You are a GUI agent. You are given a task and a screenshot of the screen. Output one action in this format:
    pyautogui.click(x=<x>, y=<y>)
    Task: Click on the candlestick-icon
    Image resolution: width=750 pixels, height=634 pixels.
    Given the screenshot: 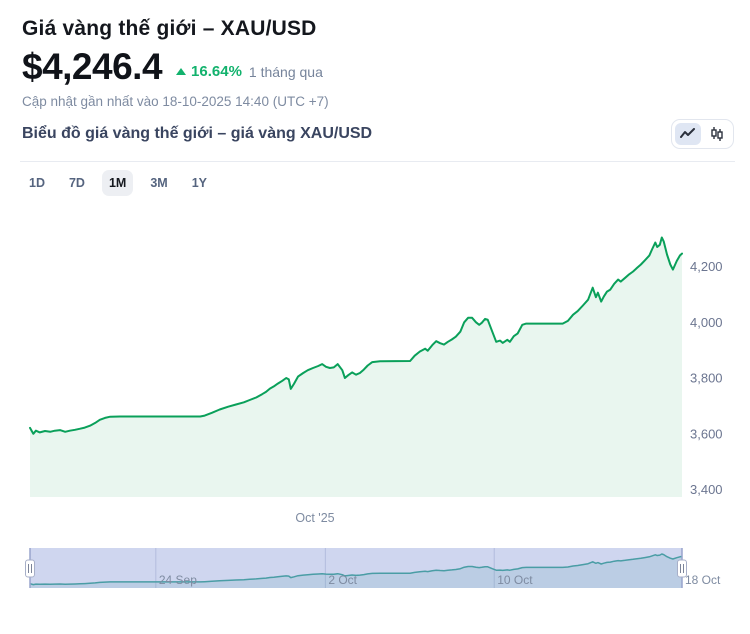 What is the action you would take?
    pyautogui.click(x=717, y=134)
    